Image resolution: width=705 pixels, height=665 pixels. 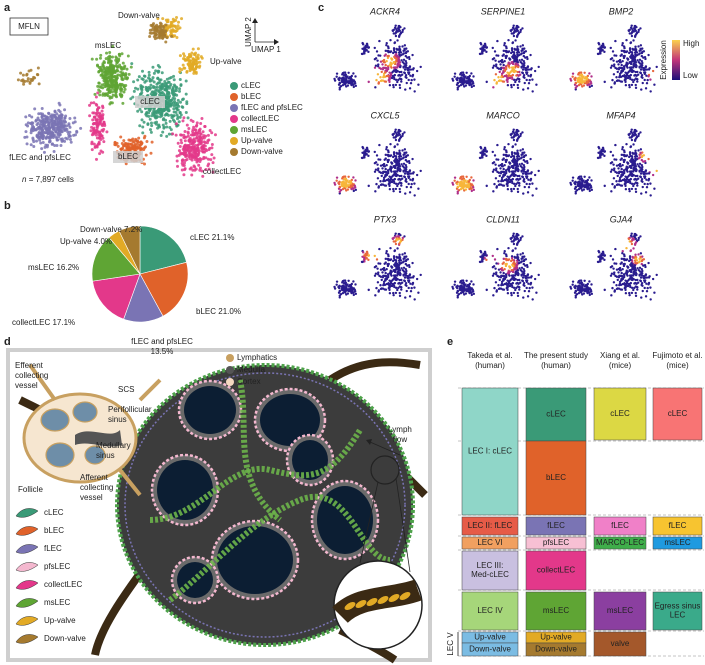 What do you see at coordinates (108, 45) in the screenshot?
I see `cluster-label: msLEC` at bounding box center [108, 45].